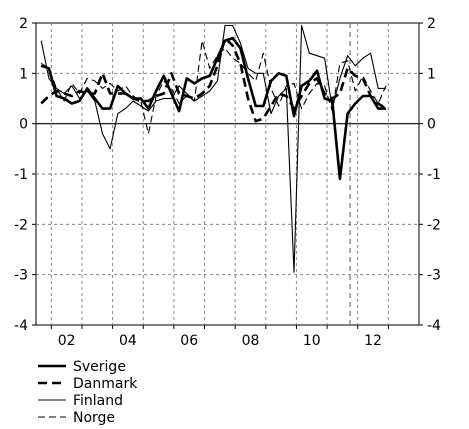  I want to click on y-tick-label-right: 0, so click(431, 125).